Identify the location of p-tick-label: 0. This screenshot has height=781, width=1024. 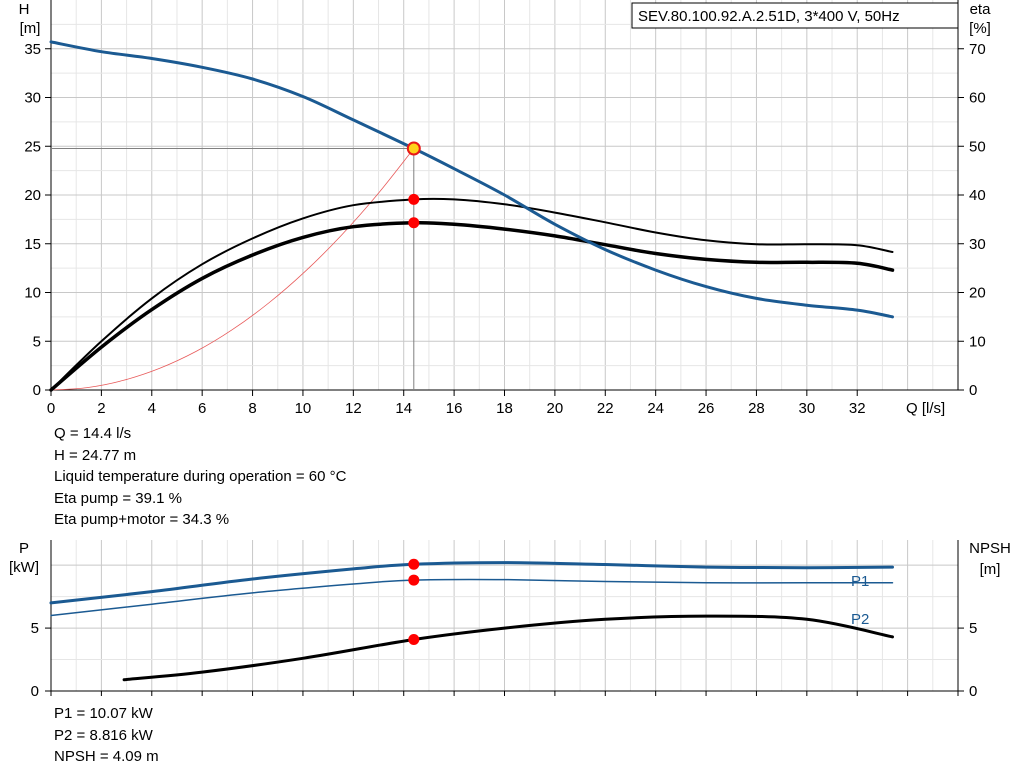
(35, 691).